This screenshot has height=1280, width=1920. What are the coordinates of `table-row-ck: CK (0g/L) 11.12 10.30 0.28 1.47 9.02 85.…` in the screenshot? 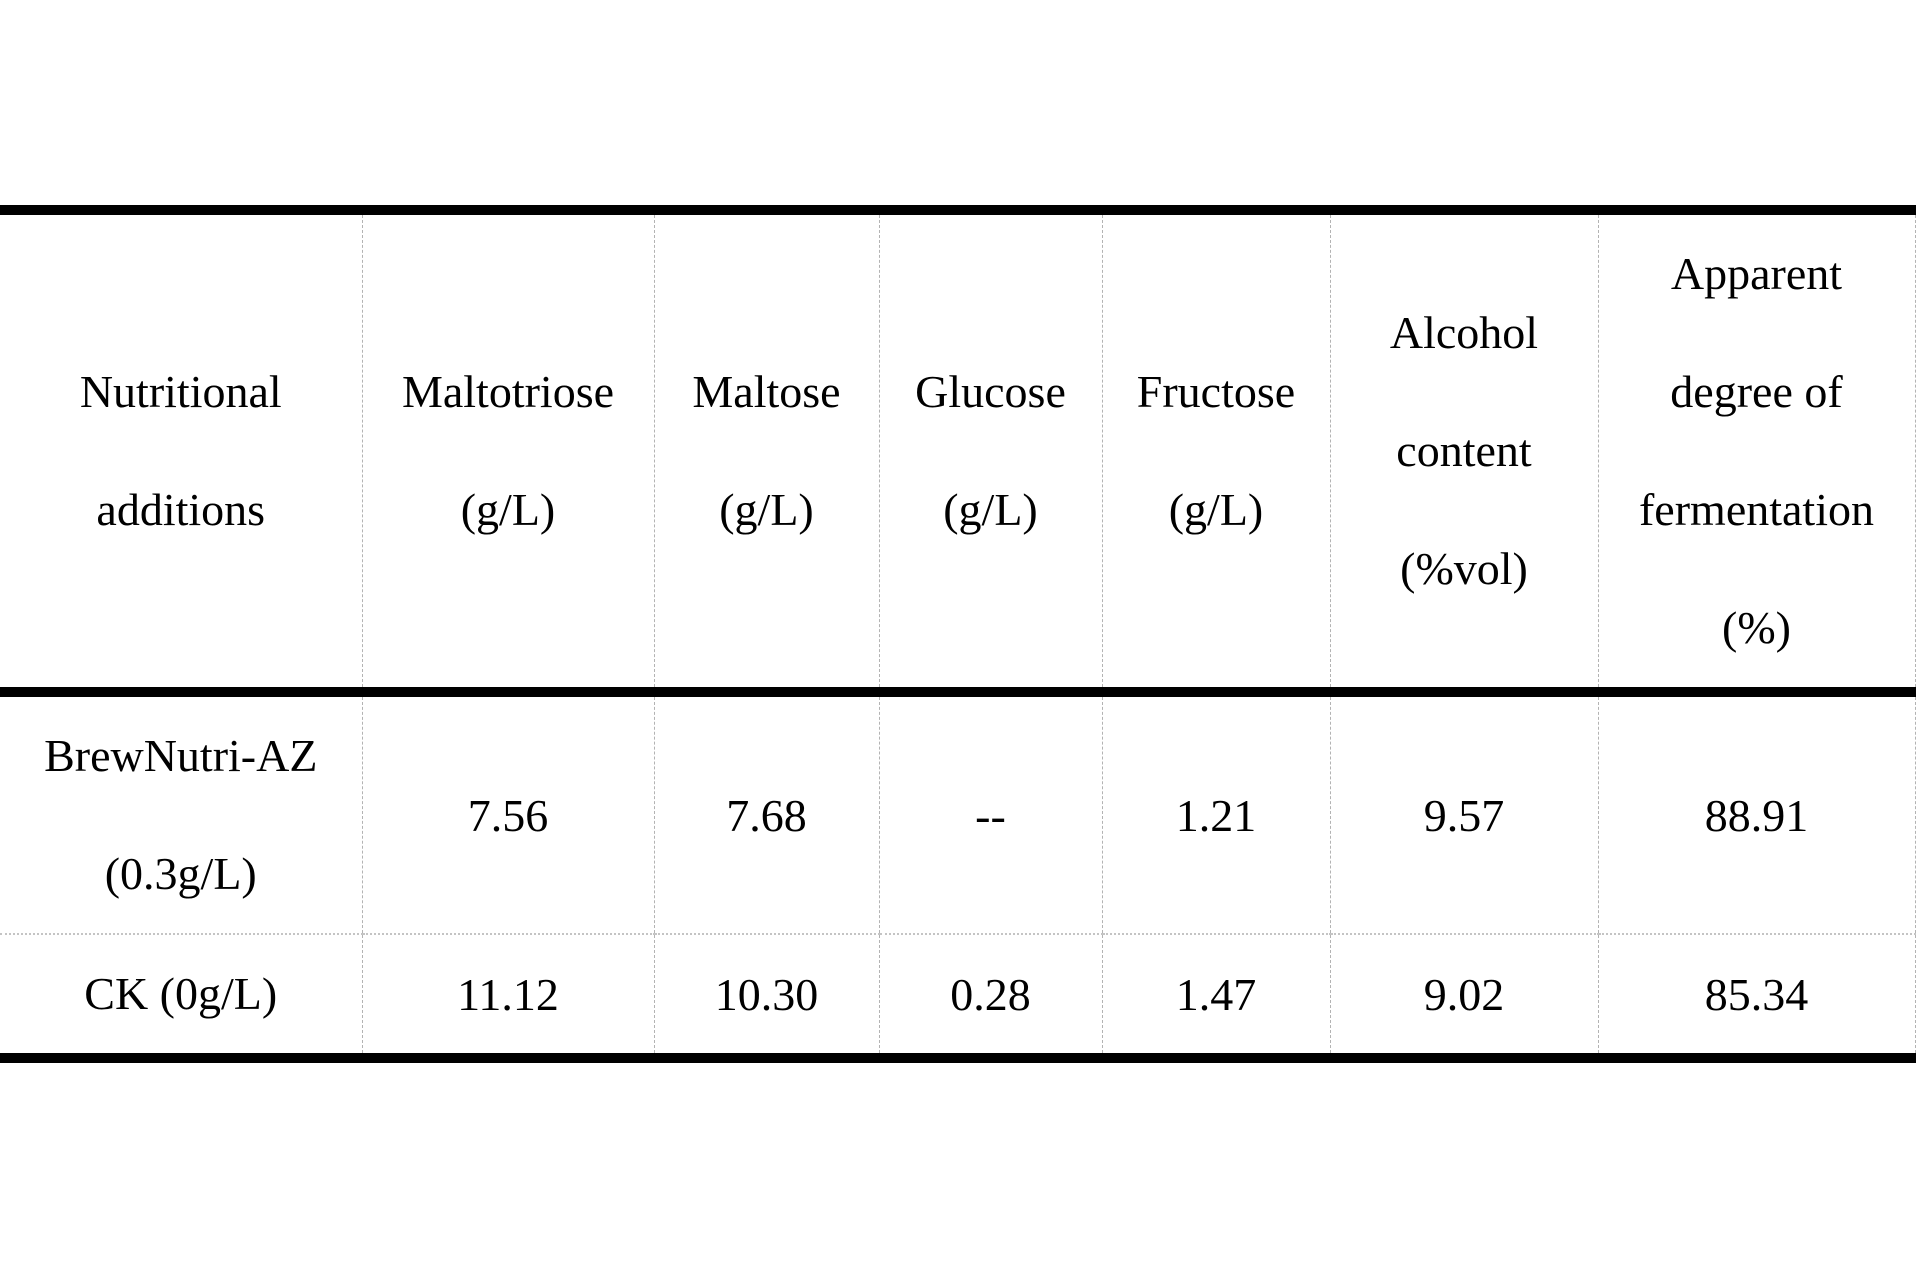 It's located at (958, 996).